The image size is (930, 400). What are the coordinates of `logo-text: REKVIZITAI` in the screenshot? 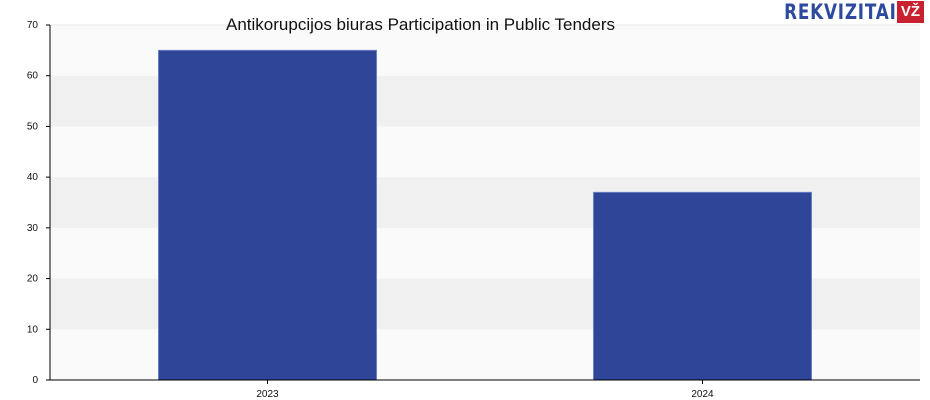 It's located at (840, 12).